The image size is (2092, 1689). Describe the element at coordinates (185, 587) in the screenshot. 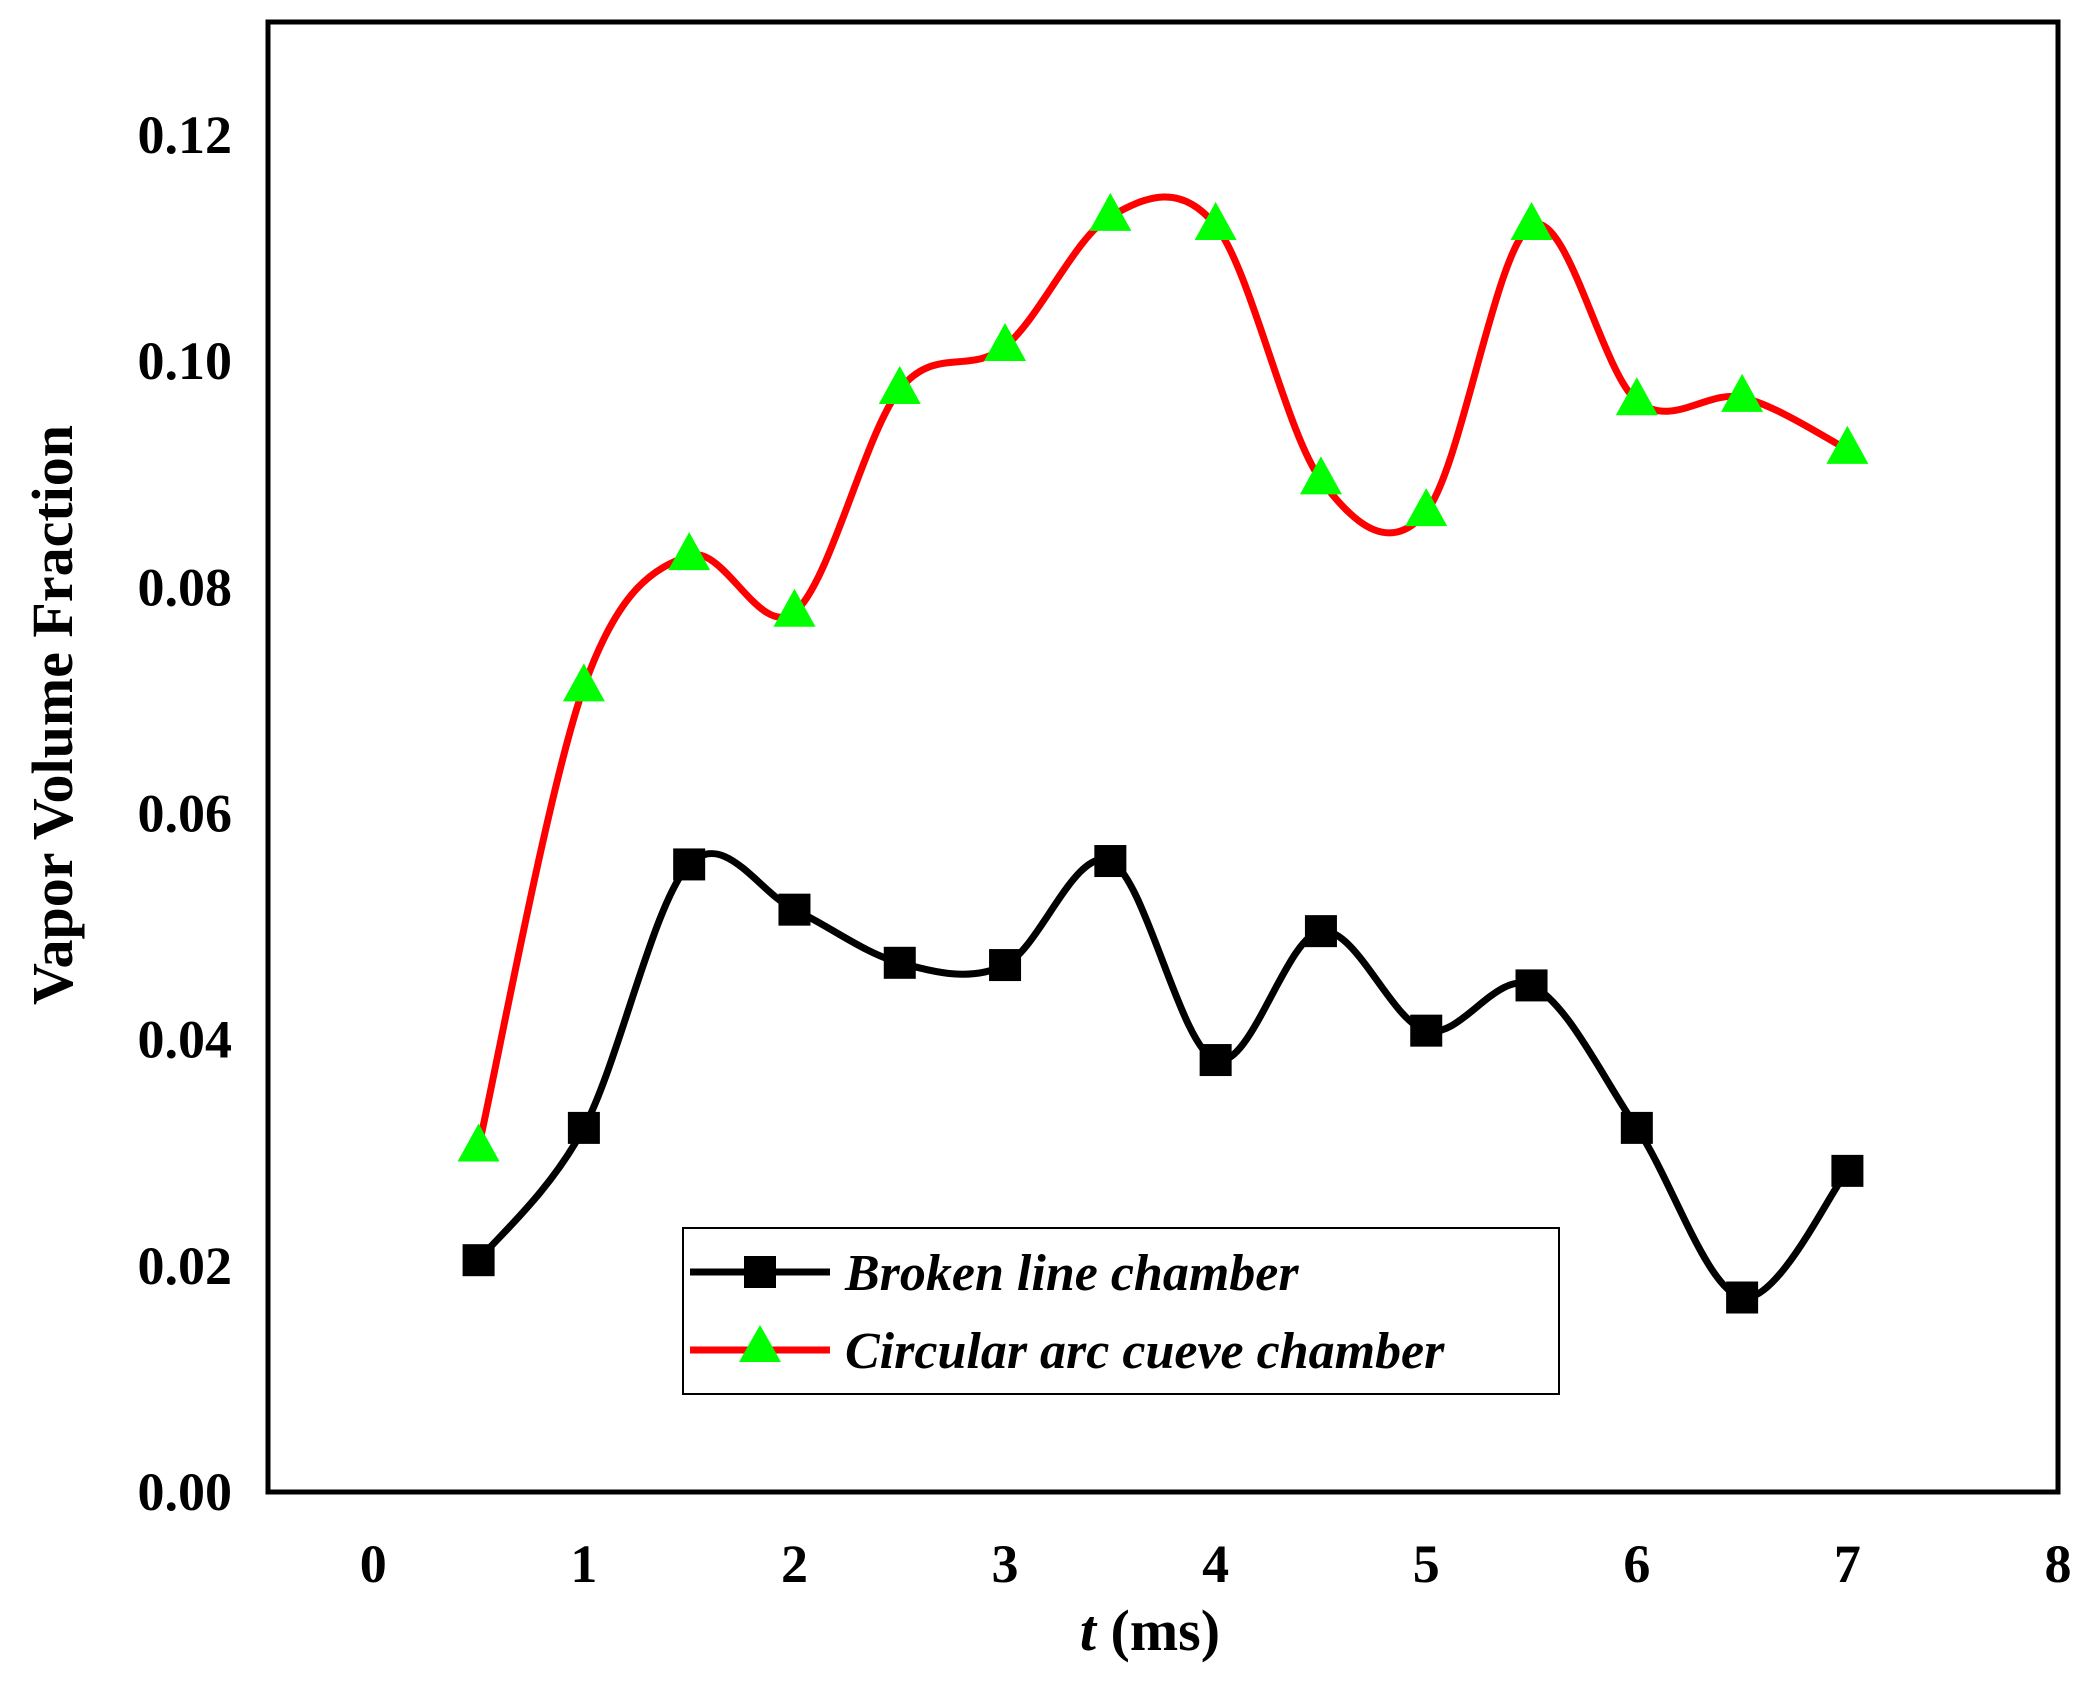

I see `y-tick-label: 0.08` at that location.